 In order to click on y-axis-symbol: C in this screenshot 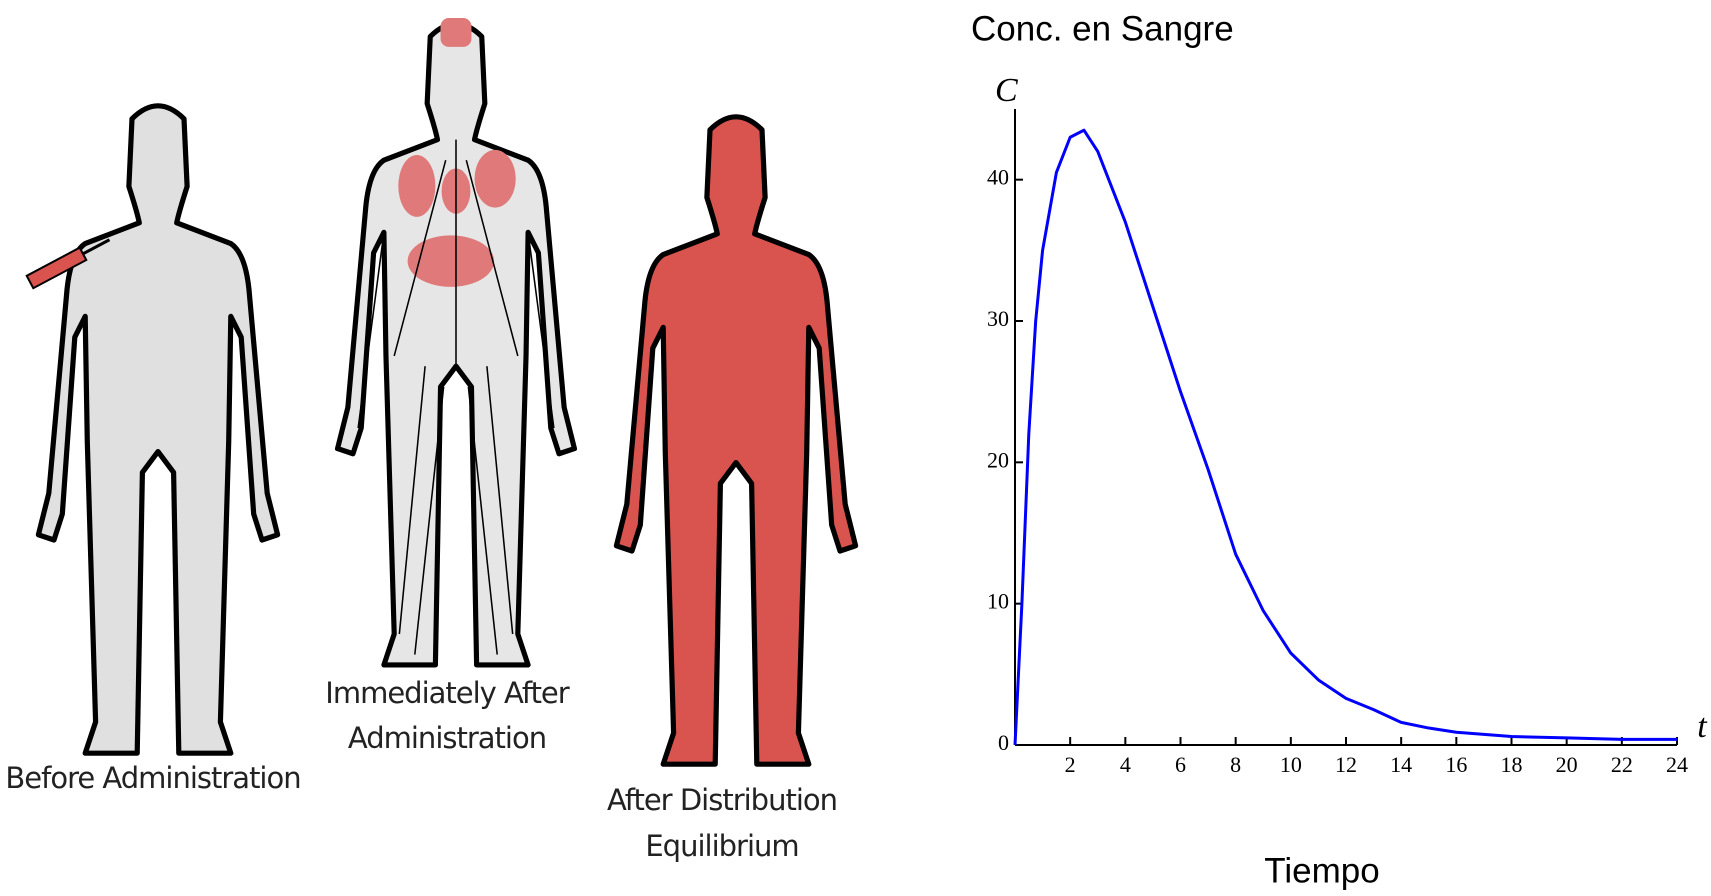, I will do `click(1006, 90)`.